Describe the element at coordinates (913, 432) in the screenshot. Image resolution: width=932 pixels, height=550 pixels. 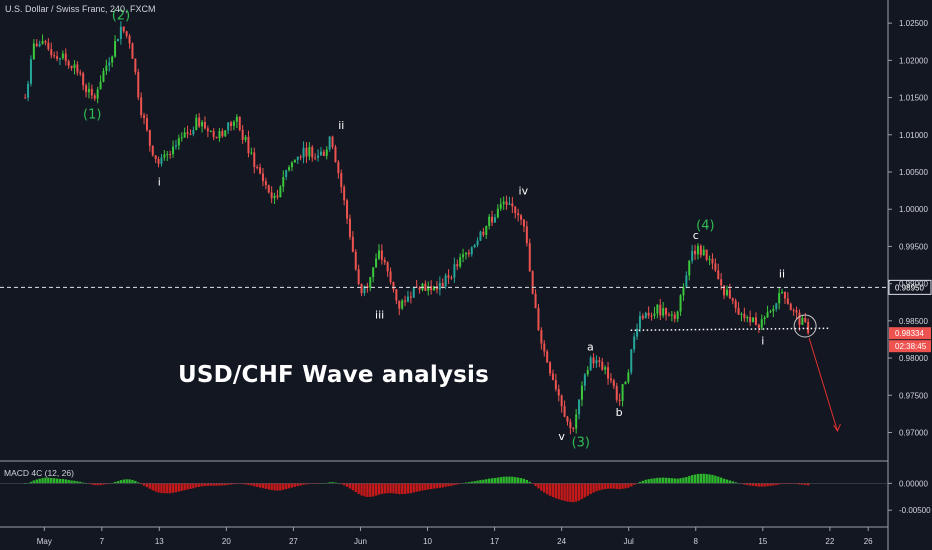
I see `price-tick-label: 0.97000` at that location.